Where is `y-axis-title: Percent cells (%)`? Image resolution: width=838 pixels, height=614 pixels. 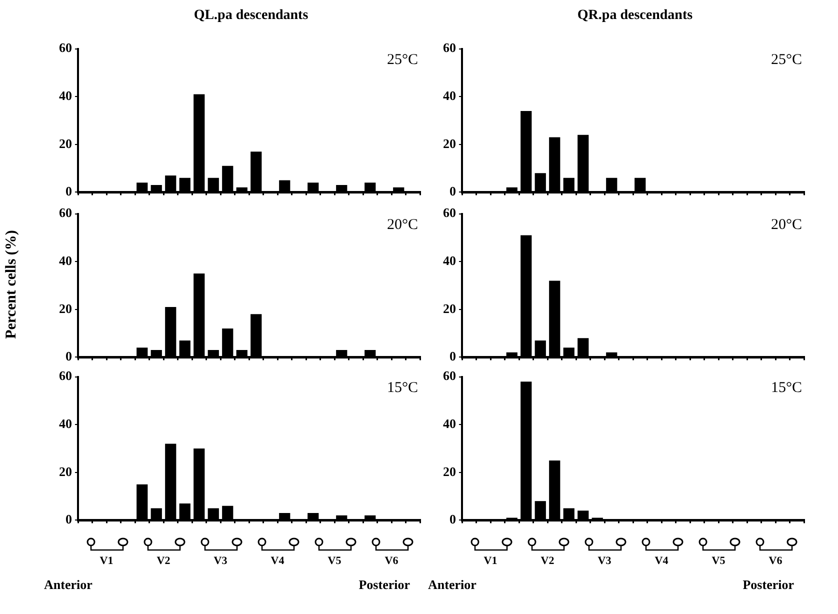
y-axis-title: Percent cells (%) is located at coordinates (12, 284).